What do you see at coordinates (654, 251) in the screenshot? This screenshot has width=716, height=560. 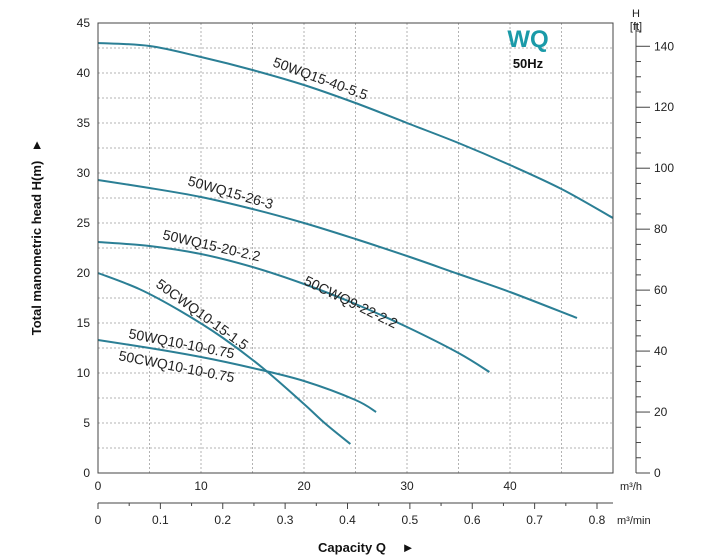 I see `secondary-y-axis: 0 20 40 60 80 100 120 140` at bounding box center [654, 251].